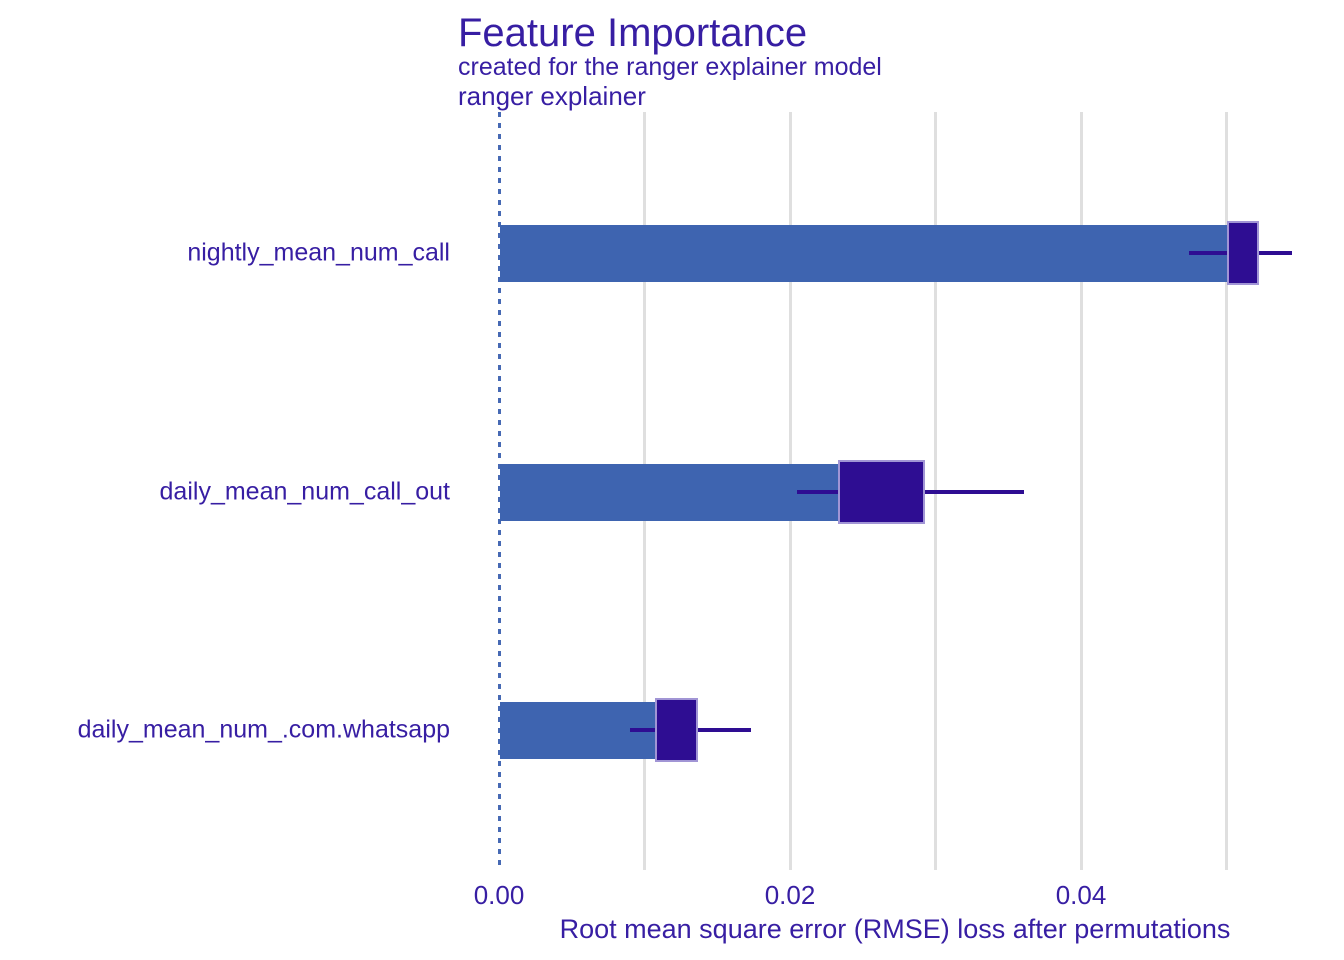  I want to click on chart-subtitle: created for the ranger explainer model, so click(670, 67).